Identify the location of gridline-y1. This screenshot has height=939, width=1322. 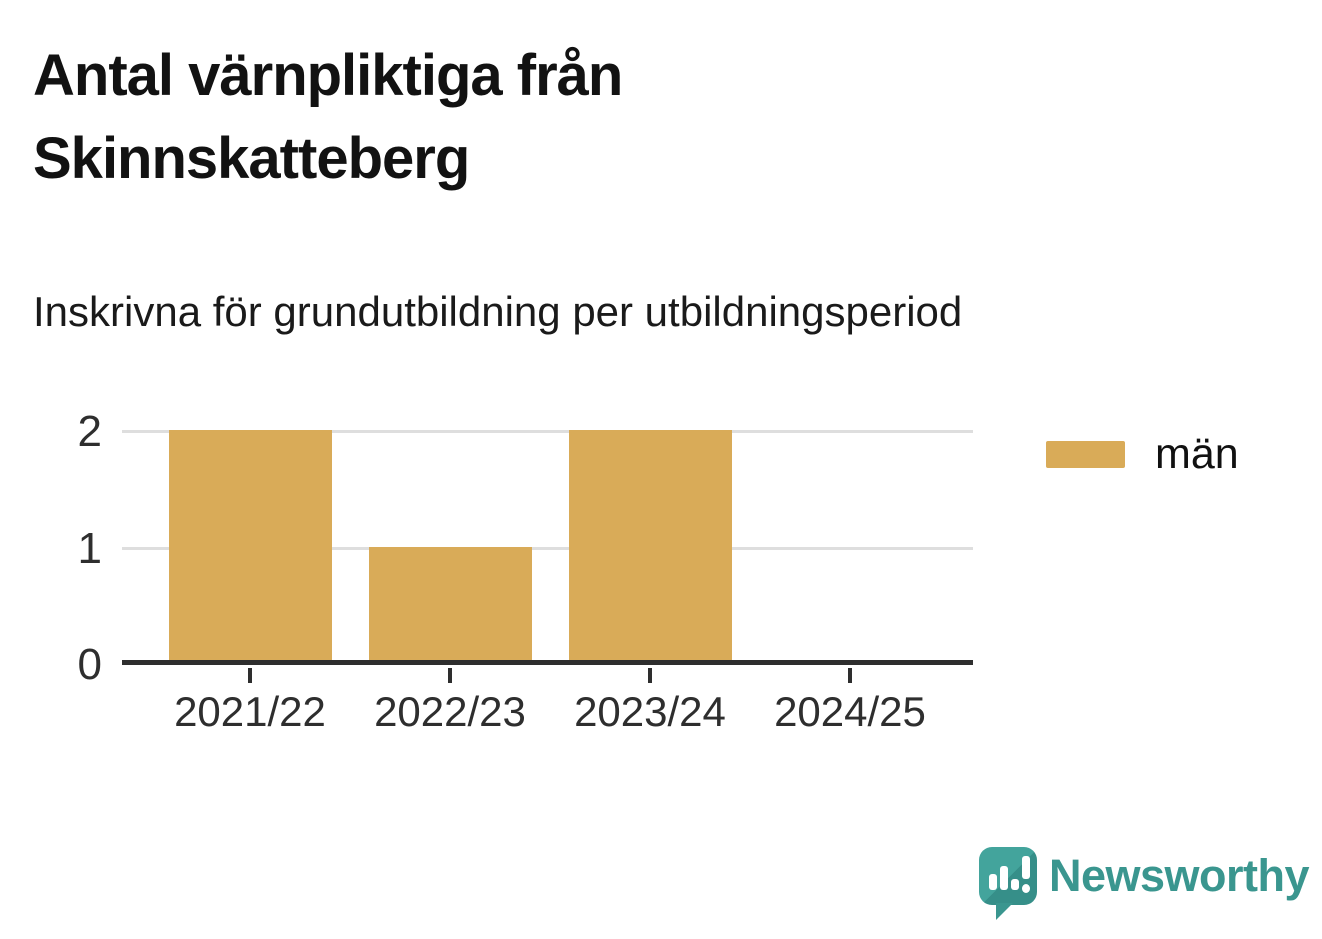
(547, 548).